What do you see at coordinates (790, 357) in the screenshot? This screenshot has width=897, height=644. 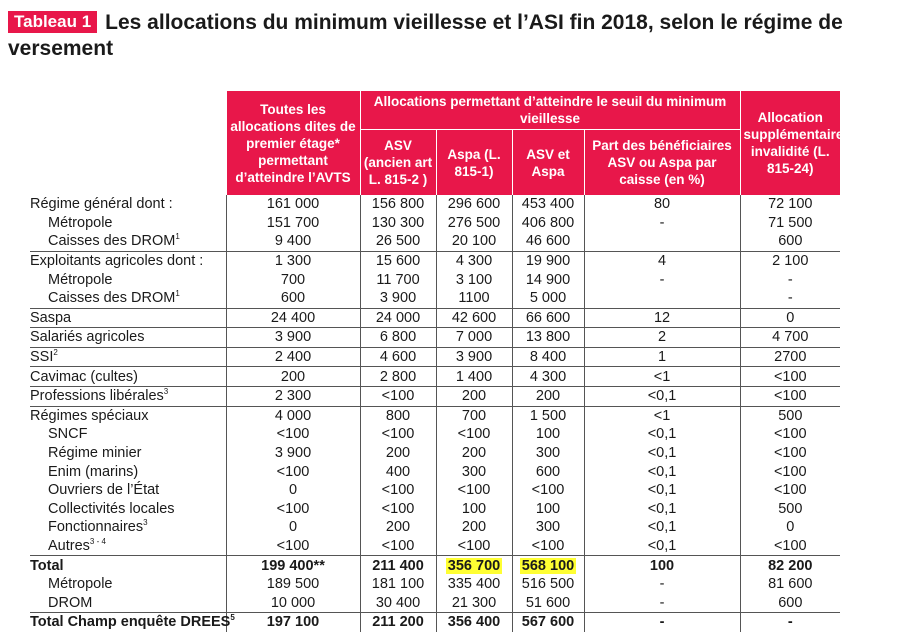 I see `cell-value: 2700` at bounding box center [790, 357].